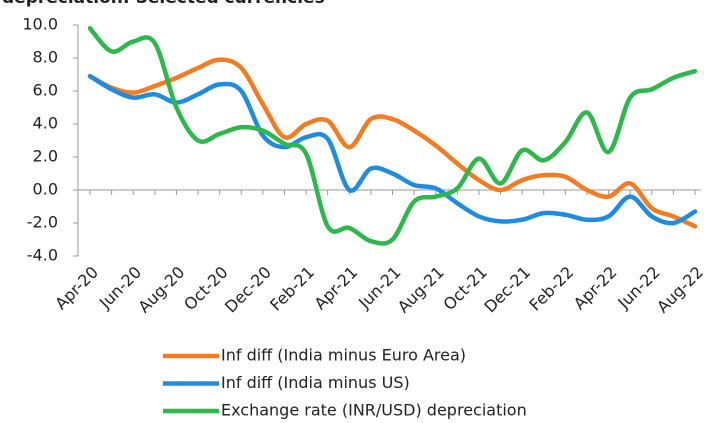 Image resolution: width=707 pixels, height=423 pixels. What do you see at coordinates (161, 290) in the screenshot?
I see `x-tick-label: Aug-20` at bounding box center [161, 290].